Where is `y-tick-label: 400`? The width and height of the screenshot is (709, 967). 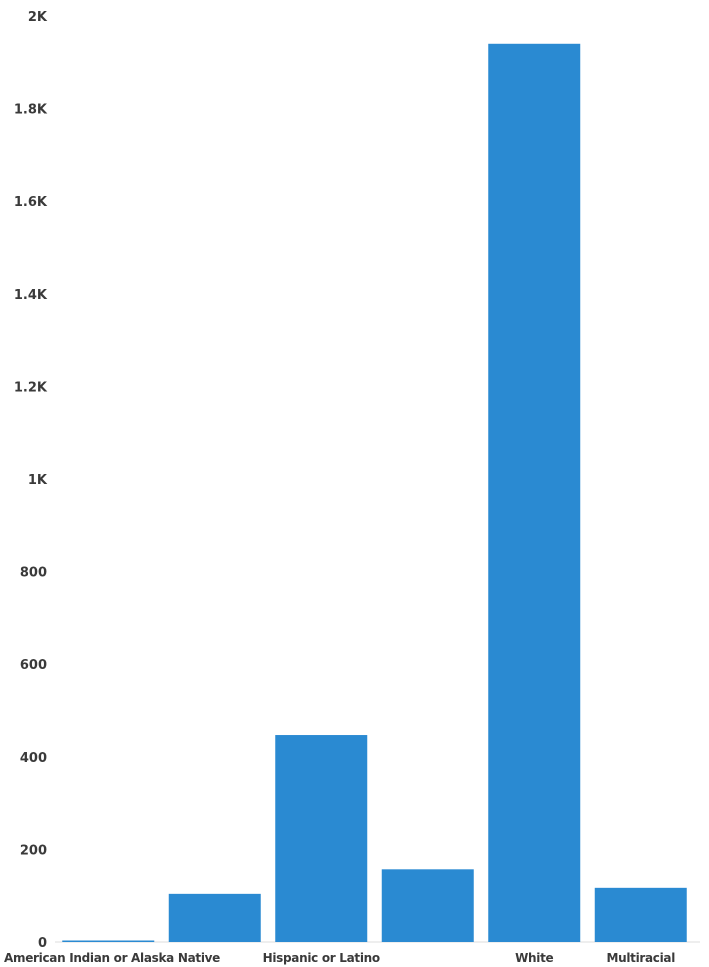
y-tick-label: 400 is located at coordinates (33, 758).